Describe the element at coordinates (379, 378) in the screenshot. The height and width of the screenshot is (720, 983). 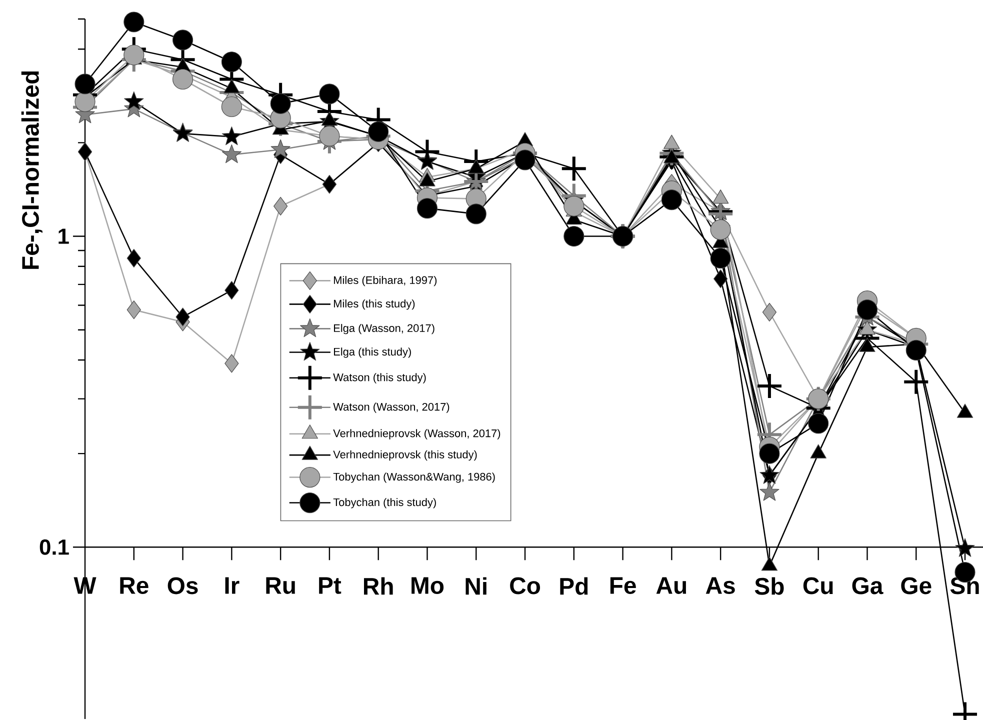
I see `legend-label: Watson (this study)` at that location.